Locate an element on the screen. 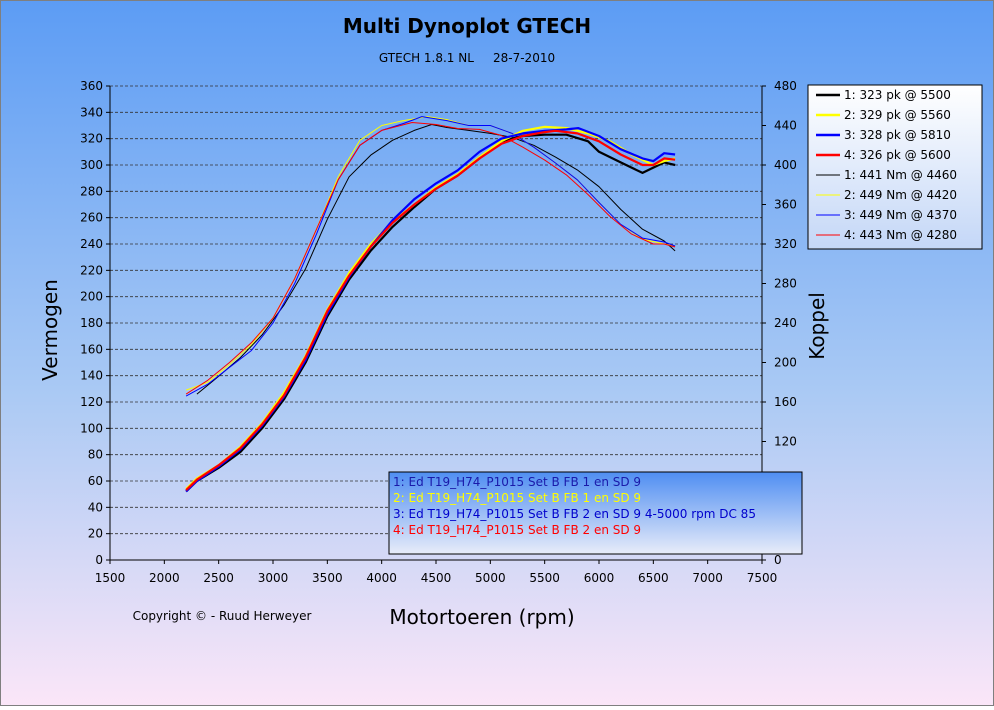 The image size is (994, 710). y-tick-label: 360 is located at coordinates (91, 86).